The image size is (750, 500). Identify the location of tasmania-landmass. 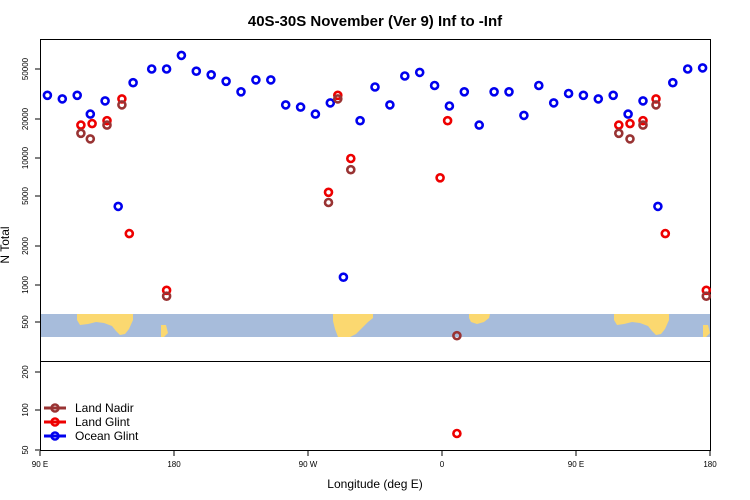
(164, 331).